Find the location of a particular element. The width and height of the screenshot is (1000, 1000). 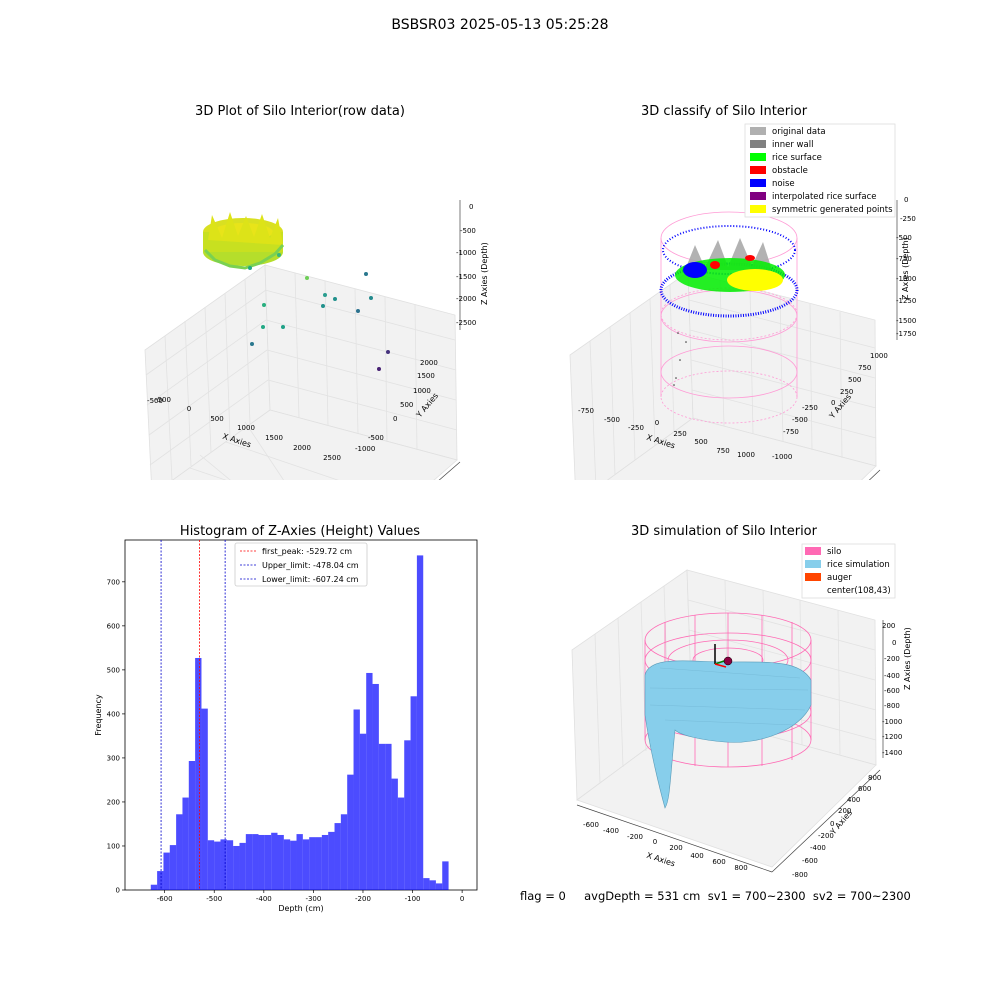

p4-ytick-5: 200 is located at coordinates (844, 811).